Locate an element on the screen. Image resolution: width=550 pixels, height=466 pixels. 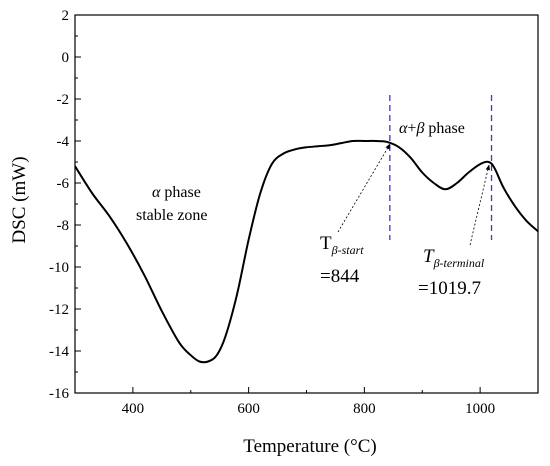
y-tick-label: -2 is located at coordinates (63, 100).